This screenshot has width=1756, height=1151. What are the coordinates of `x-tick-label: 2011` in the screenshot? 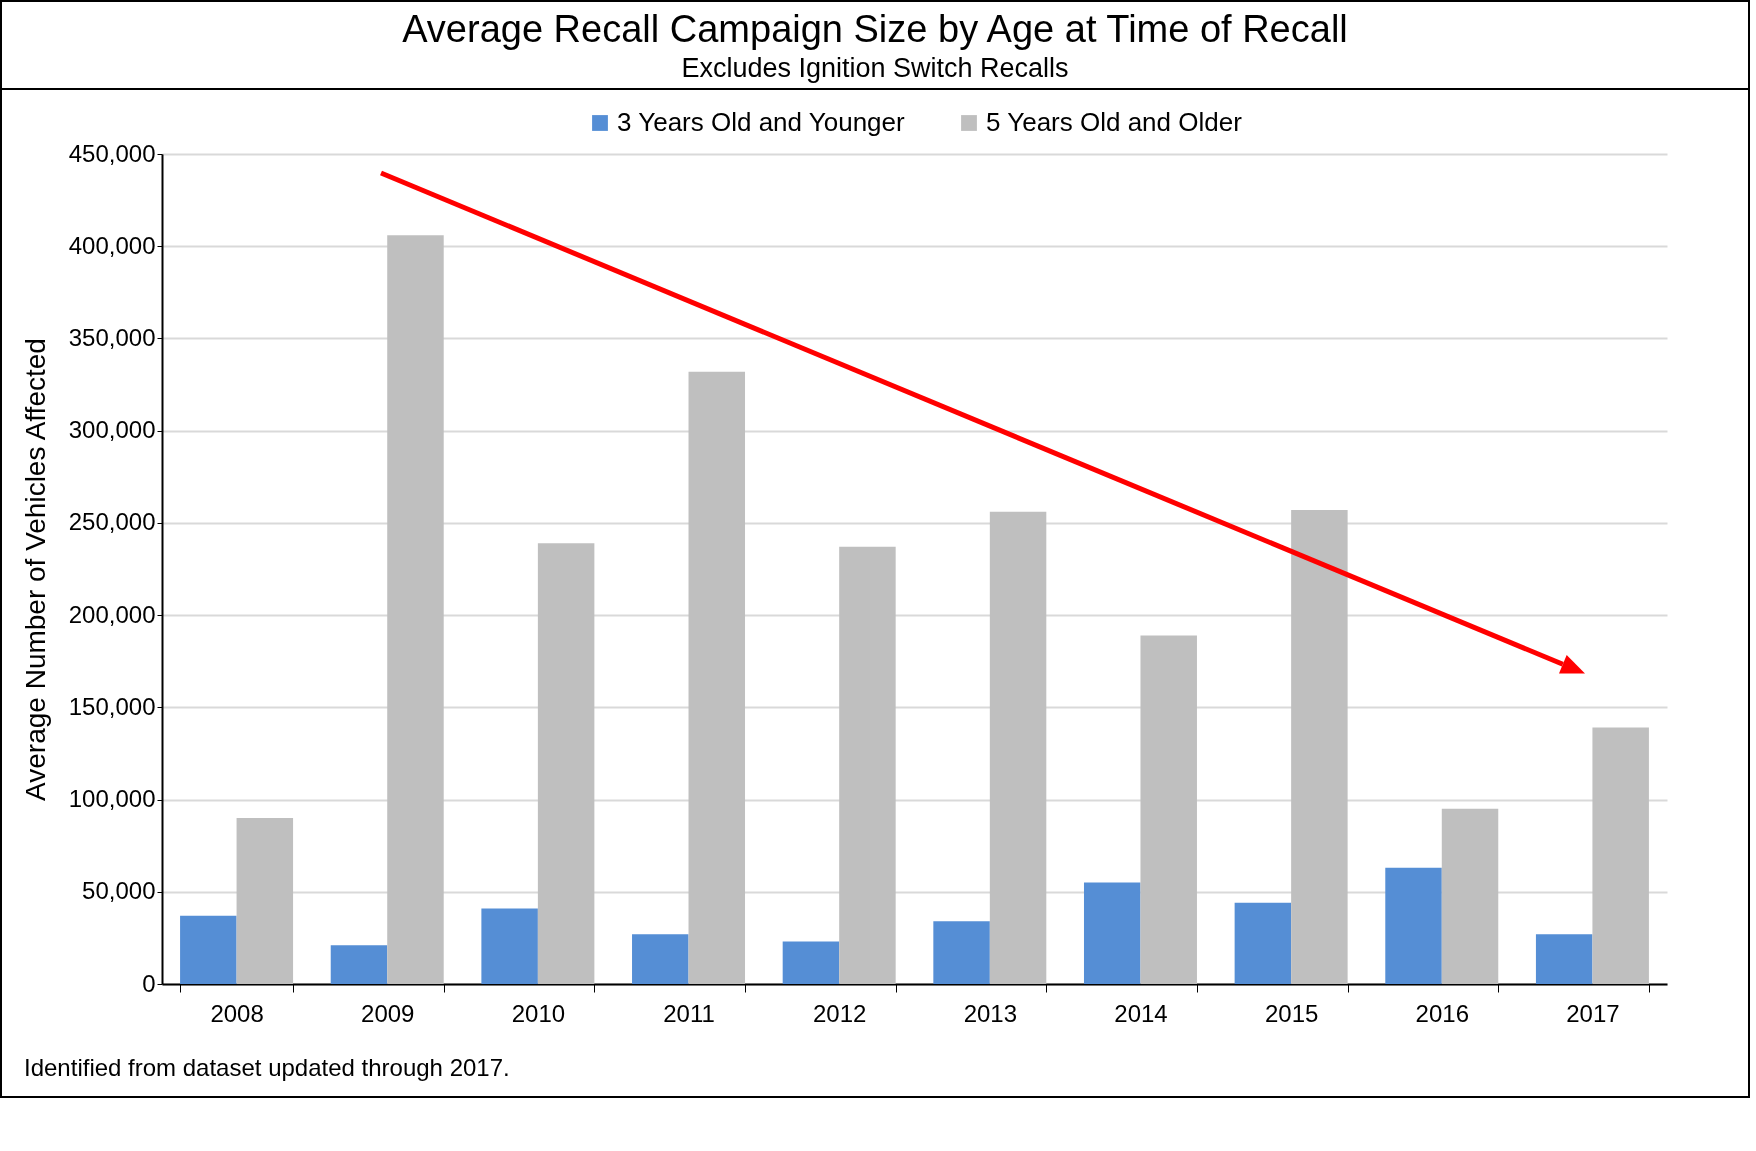 It's located at (689, 1013).